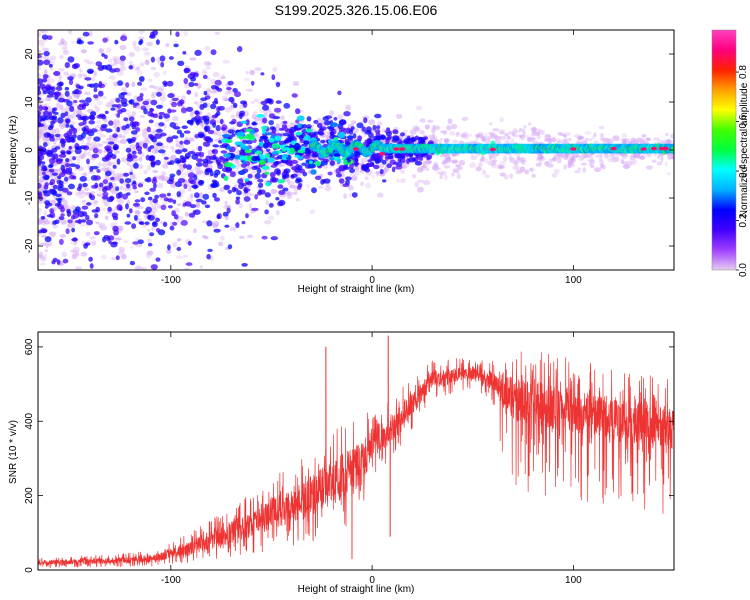 This screenshot has width=750, height=600. I want to click on spectrogram-ytick-label: 0, so click(29, 150).